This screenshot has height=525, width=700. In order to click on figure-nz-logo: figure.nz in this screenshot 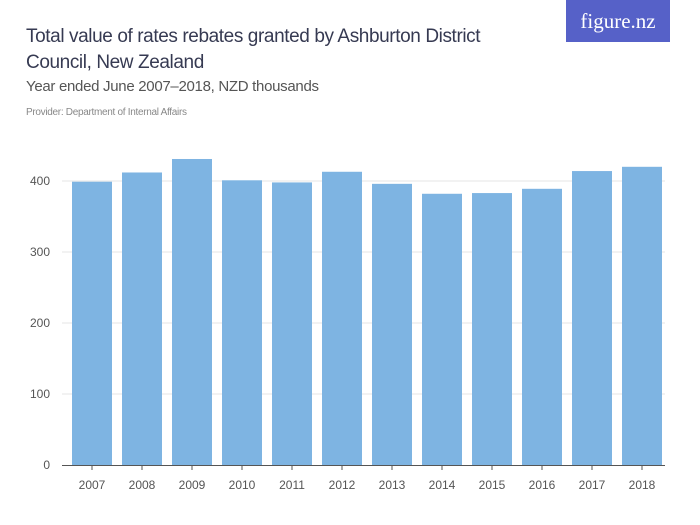, I will do `click(618, 21)`.